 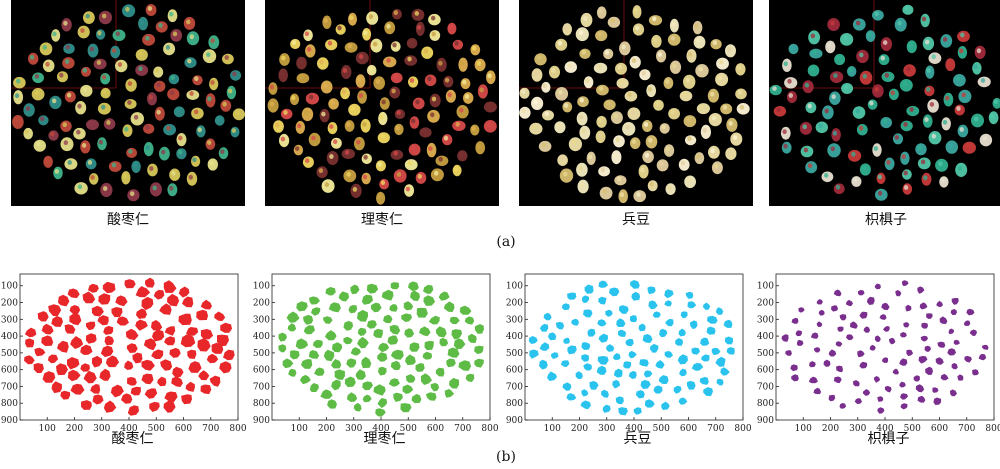 I want to click on x-tick-label: 800, so click(x=742, y=429).